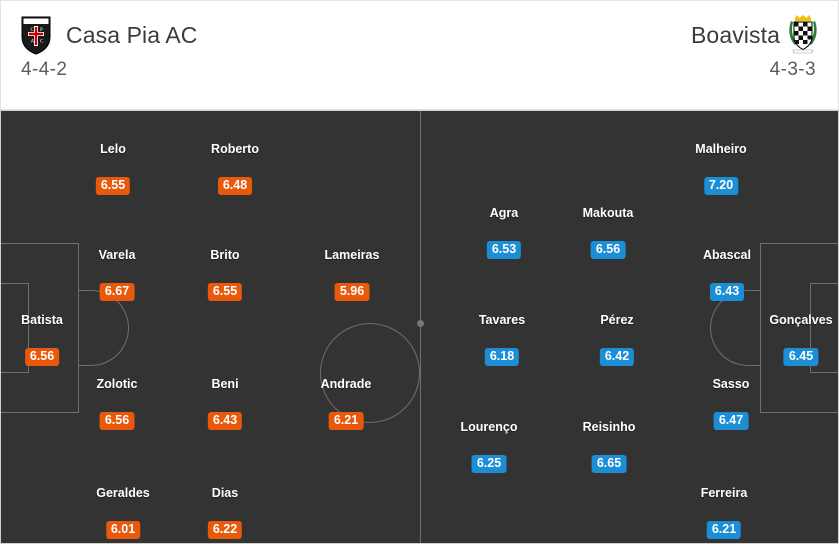 The width and height of the screenshot is (839, 544). I want to click on right-penalty-box, so click(799, 328).